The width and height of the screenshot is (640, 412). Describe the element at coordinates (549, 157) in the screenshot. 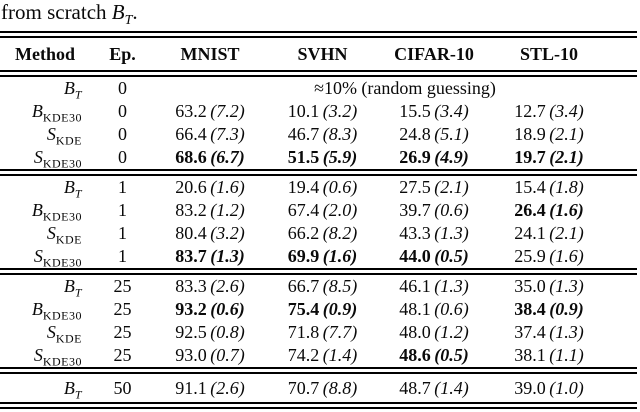

I see `metric-cell: 19.7 (2.1)` at that location.